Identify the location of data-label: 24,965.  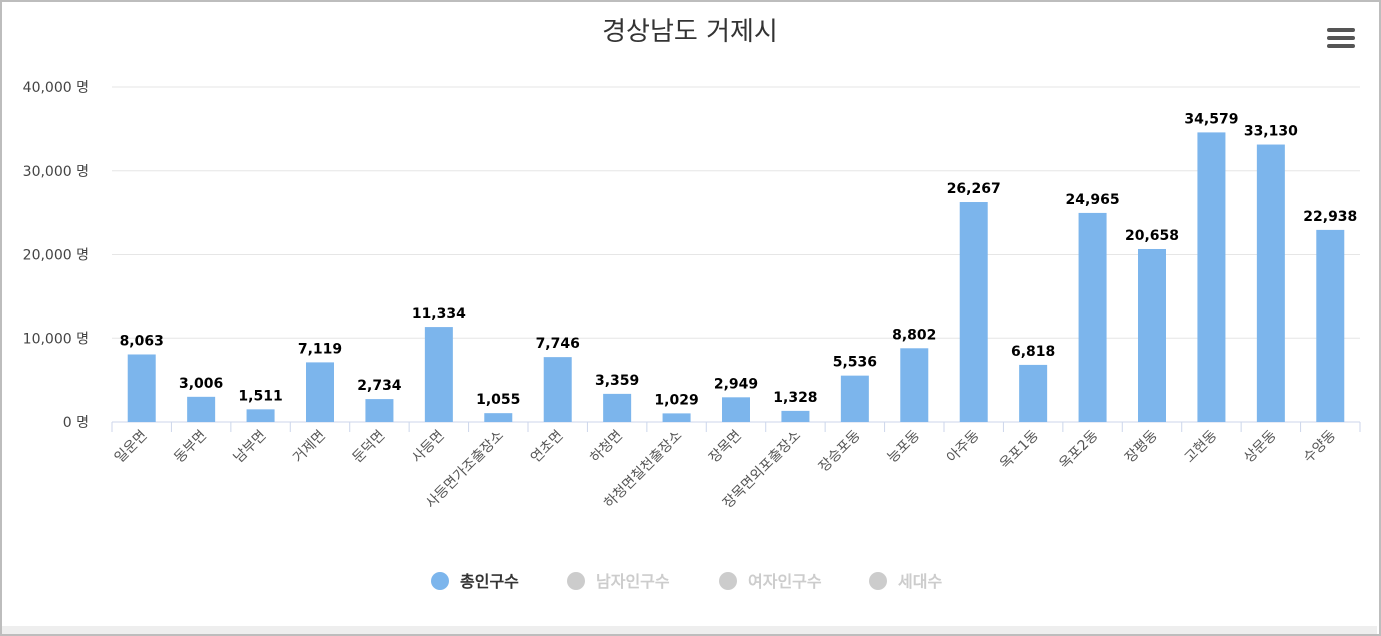
(1093, 200).